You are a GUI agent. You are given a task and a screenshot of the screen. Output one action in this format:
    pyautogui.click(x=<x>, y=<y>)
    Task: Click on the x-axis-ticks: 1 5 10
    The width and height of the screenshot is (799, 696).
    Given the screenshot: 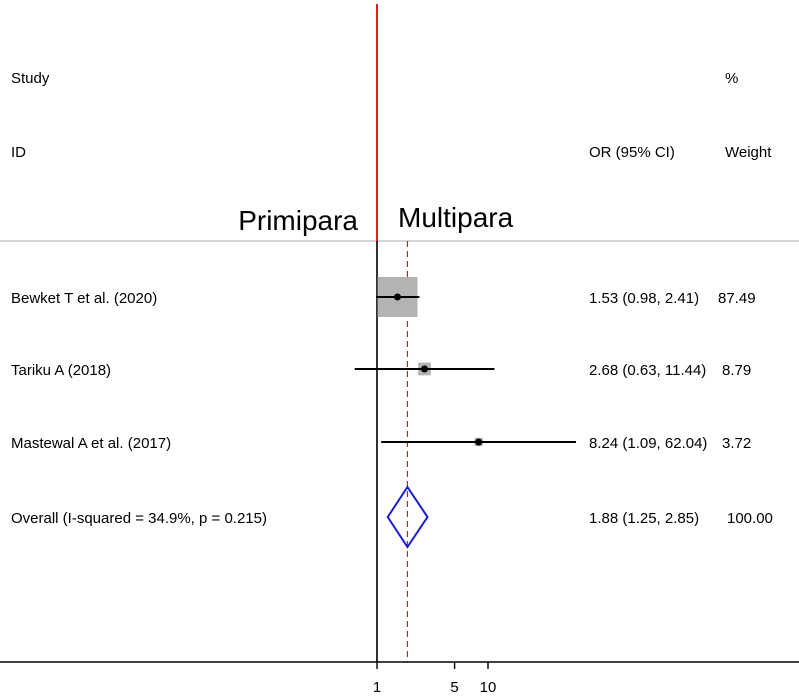 What is the action you would take?
    pyautogui.click(x=435, y=679)
    